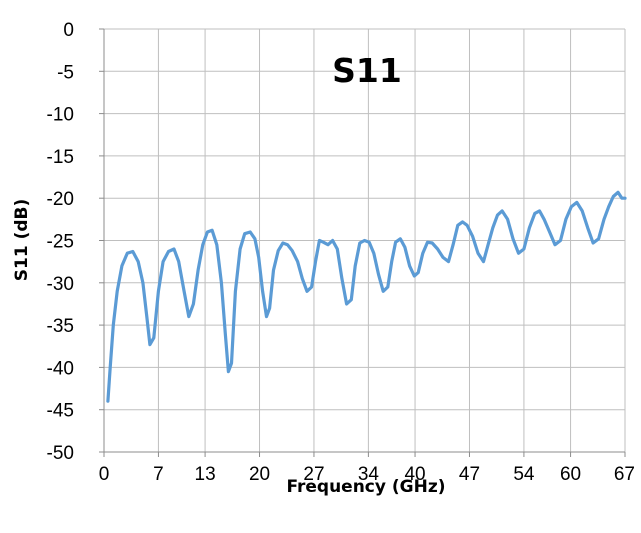  I want to click on x-tick-label-5: 34, so click(369, 474).